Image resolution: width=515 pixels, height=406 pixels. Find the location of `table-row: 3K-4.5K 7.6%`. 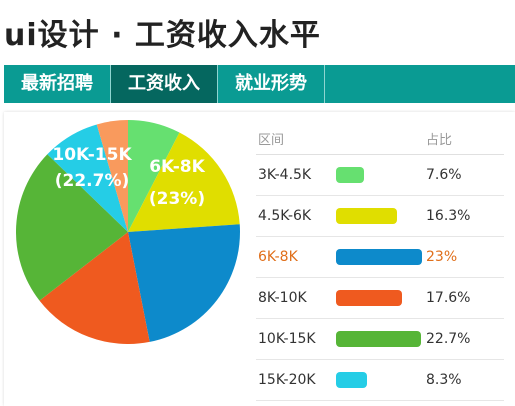

table-row: 3K-4.5K 7.6% is located at coordinates (380, 175).